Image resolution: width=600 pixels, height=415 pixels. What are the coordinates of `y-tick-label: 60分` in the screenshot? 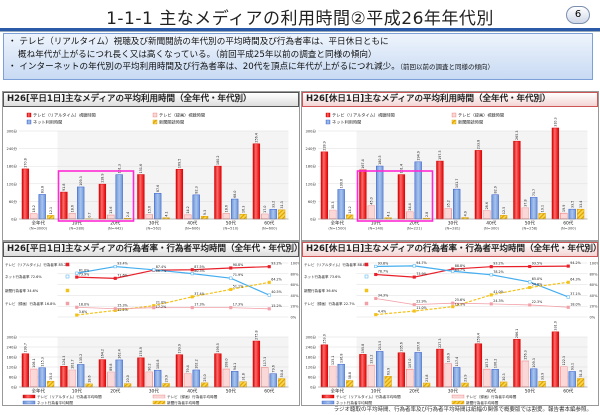 It's located at (13, 377).